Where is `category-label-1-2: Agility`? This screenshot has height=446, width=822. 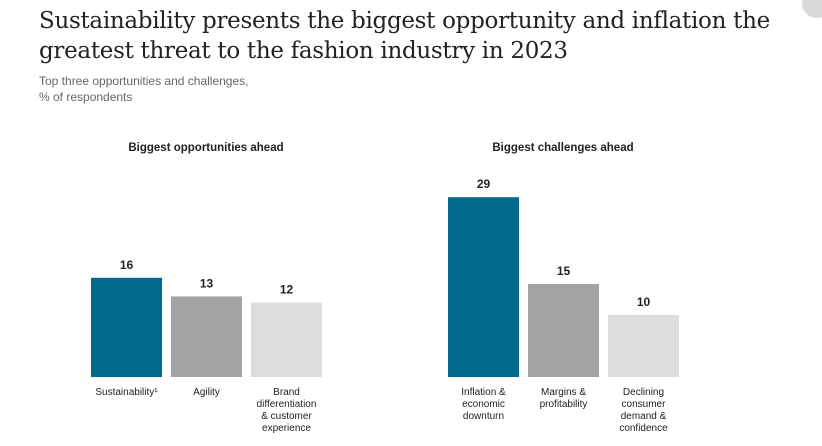 category-label-1-2: Agility is located at coordinates (206, 392).